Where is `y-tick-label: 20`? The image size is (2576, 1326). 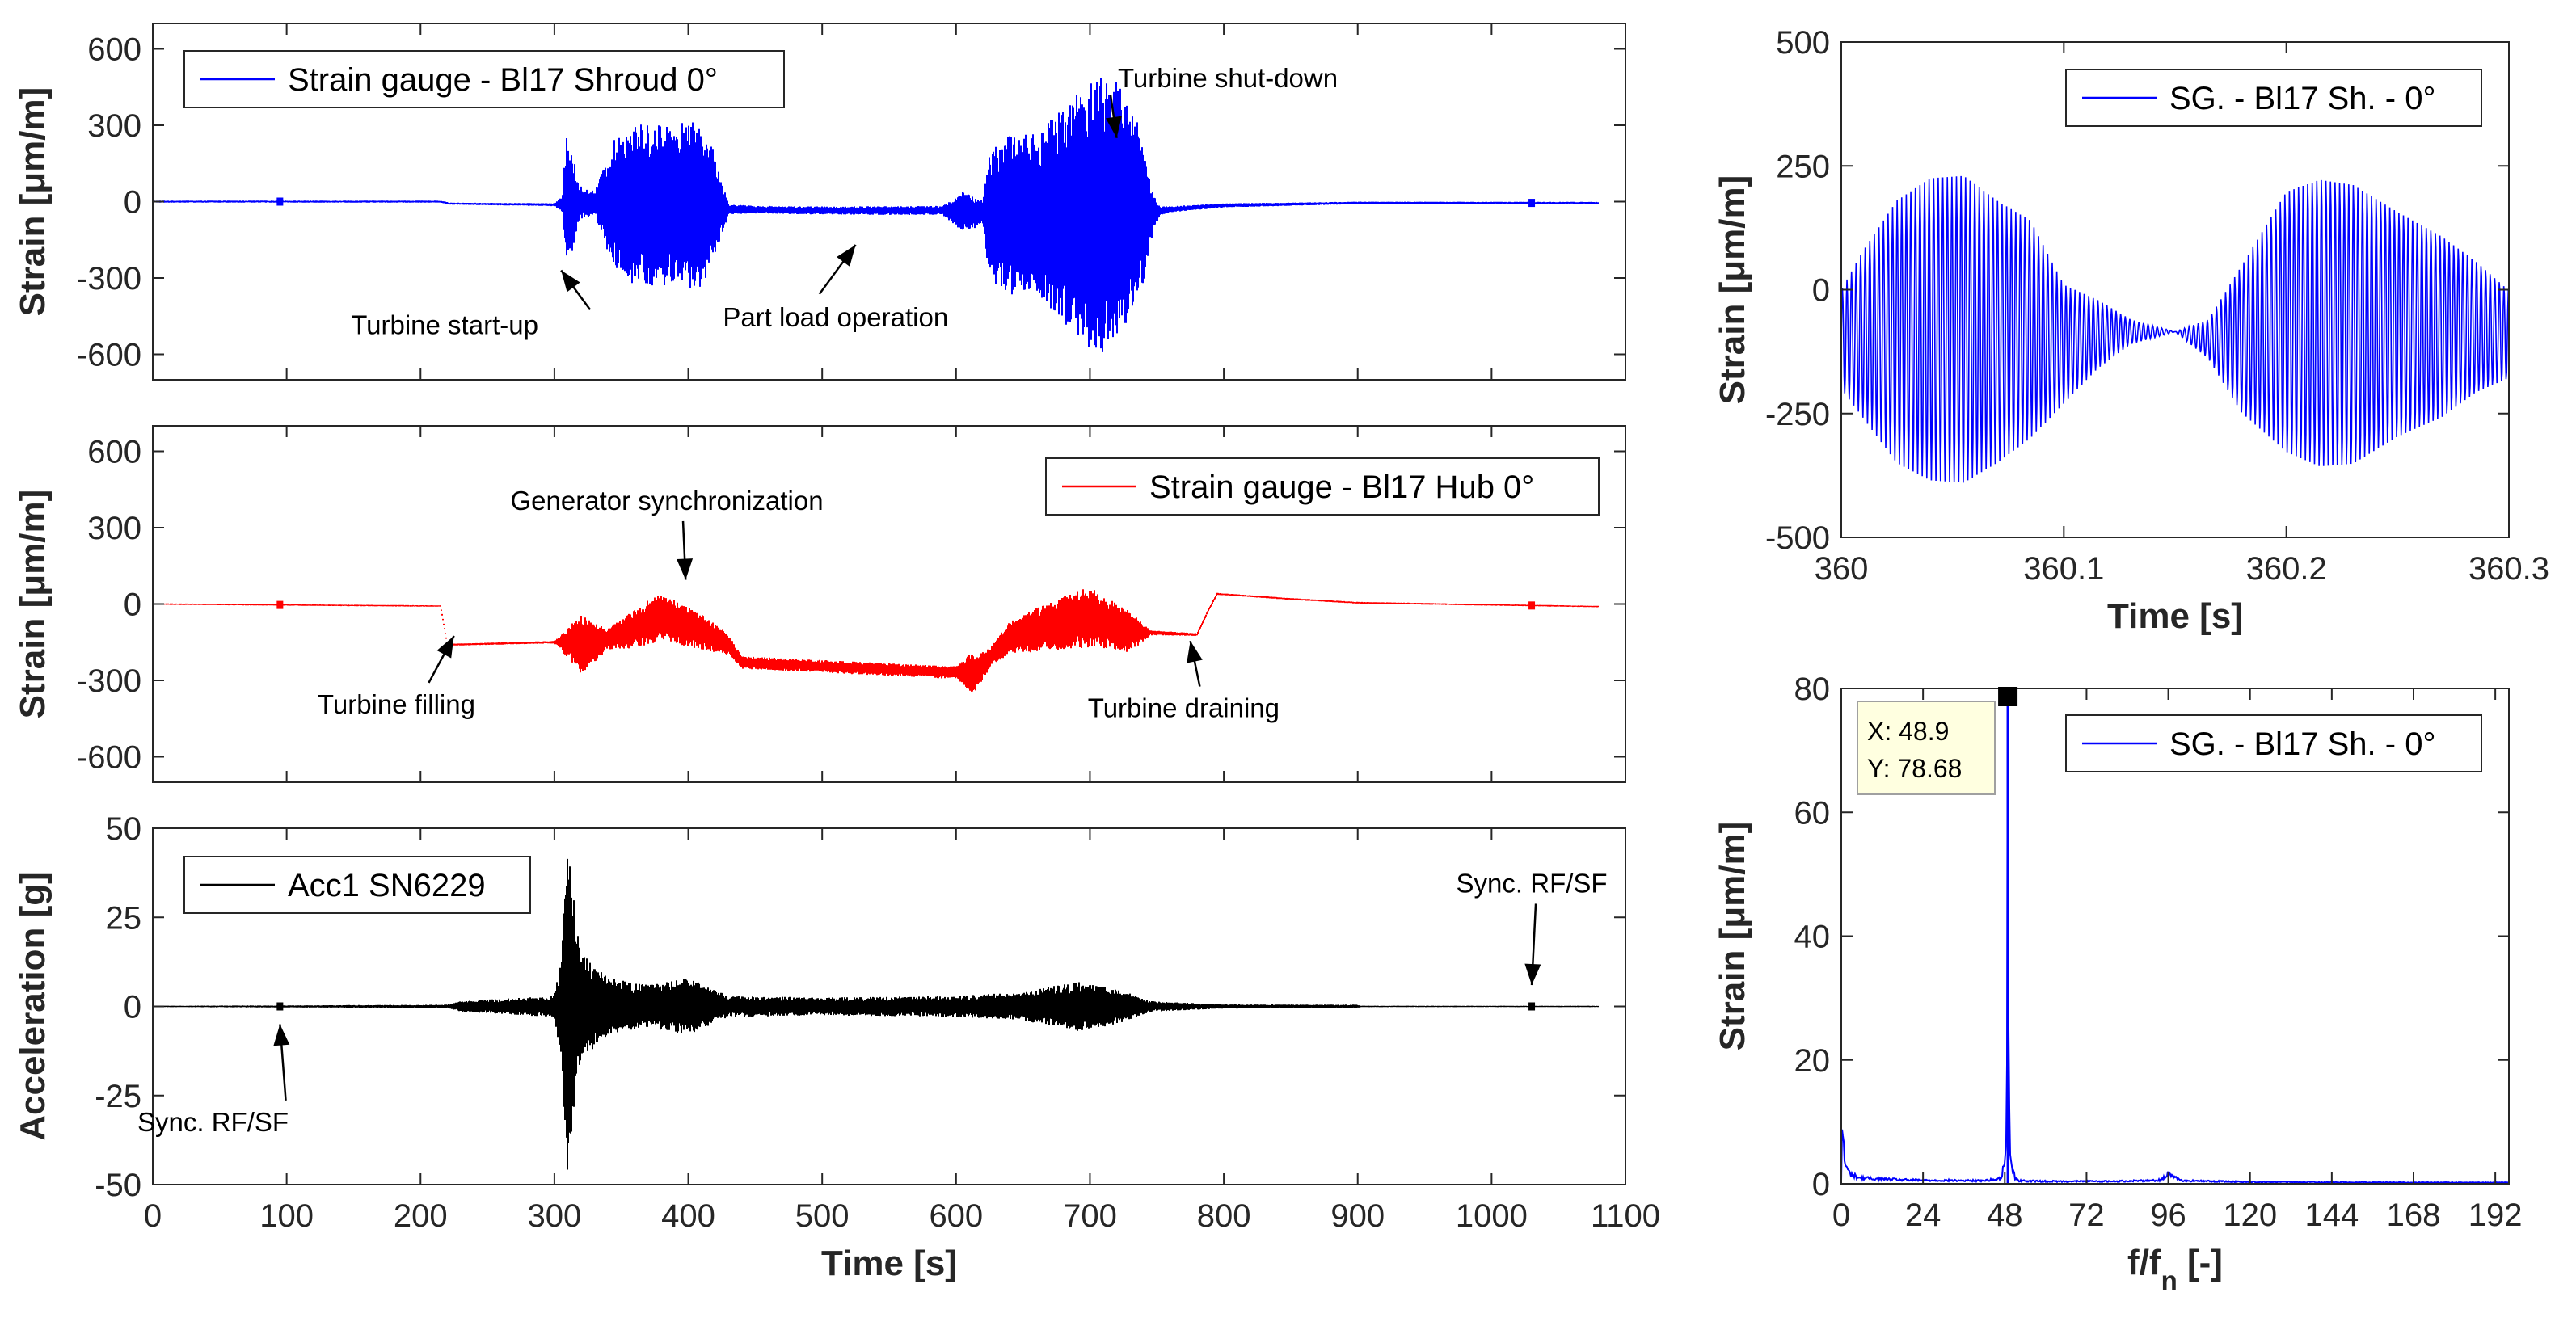 y-tick-label: 20 is located at coordinates (1812, 1061).